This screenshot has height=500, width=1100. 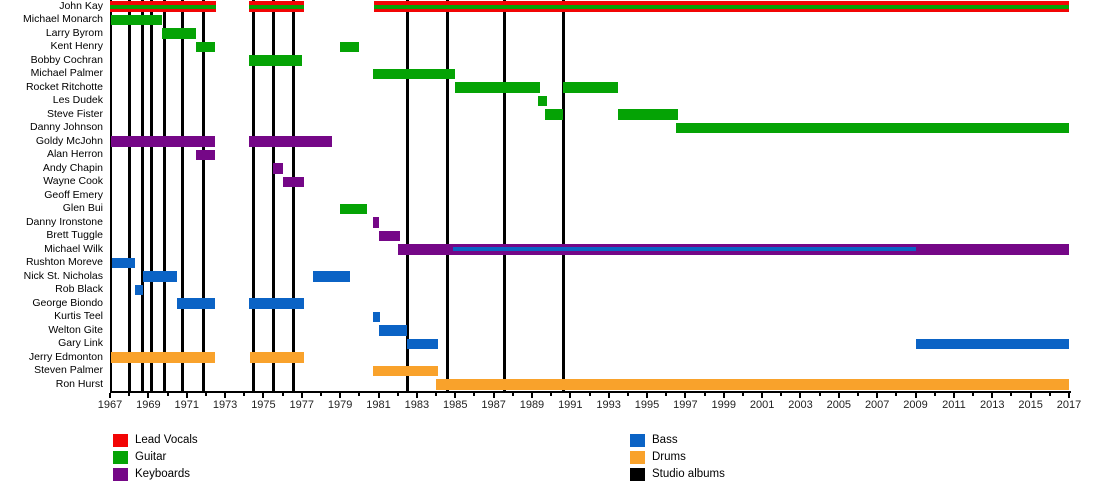 I want to click on member-name: Glen Bui, so click(x=82, y=208).